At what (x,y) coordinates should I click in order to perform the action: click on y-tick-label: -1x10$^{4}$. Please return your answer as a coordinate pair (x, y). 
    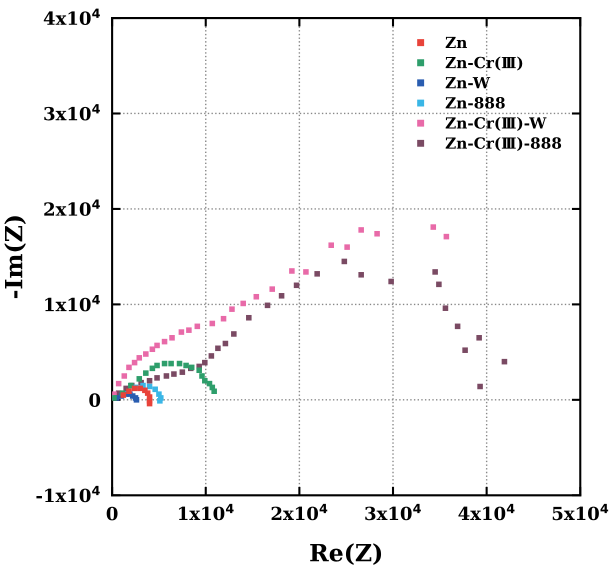
    Looking at the image, I should click on (68, 494).